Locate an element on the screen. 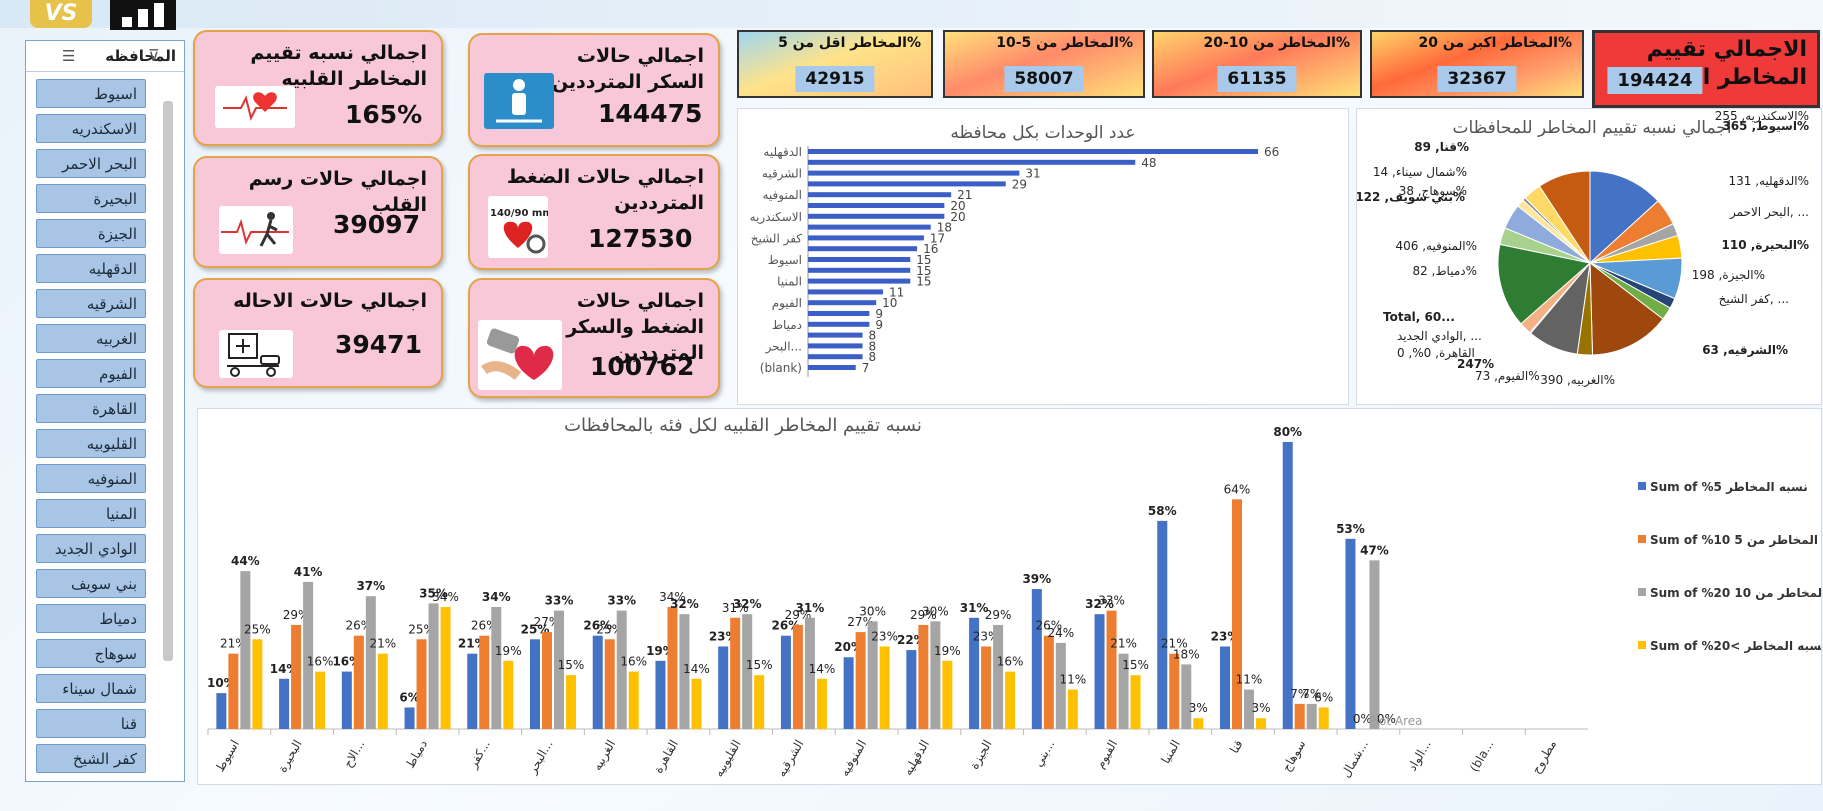  pie-data-label: سوهاج, 38% is located at coordinates (1433, 191).